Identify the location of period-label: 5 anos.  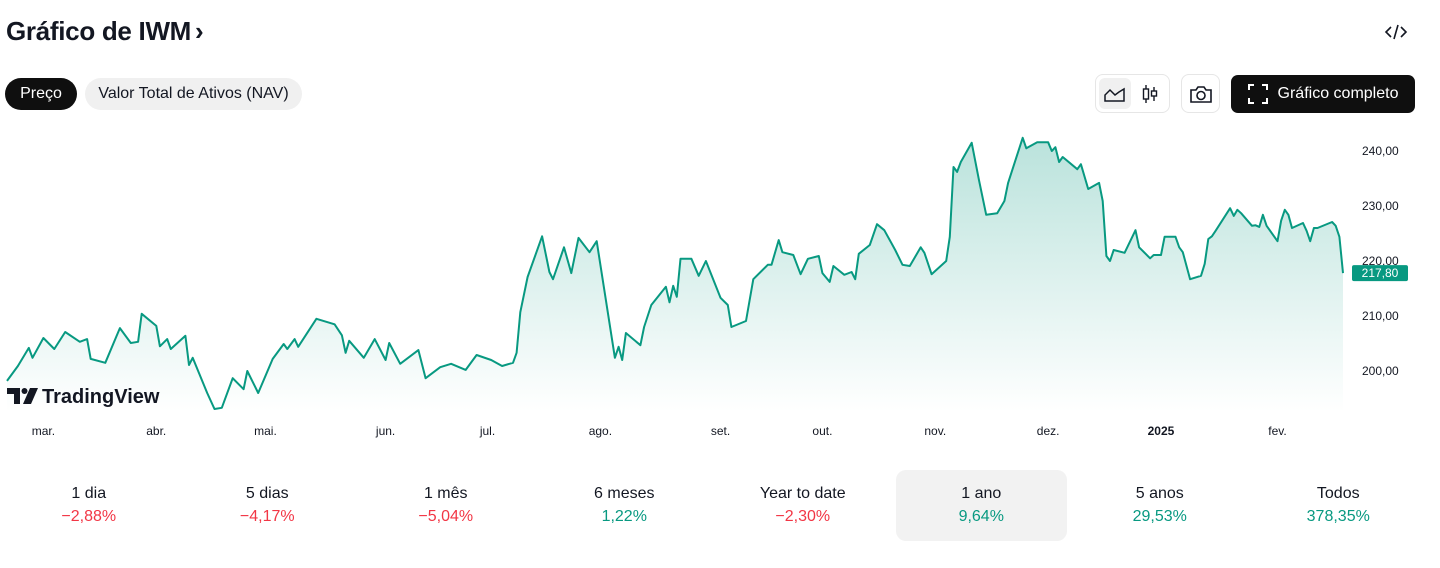
(1159, 493).